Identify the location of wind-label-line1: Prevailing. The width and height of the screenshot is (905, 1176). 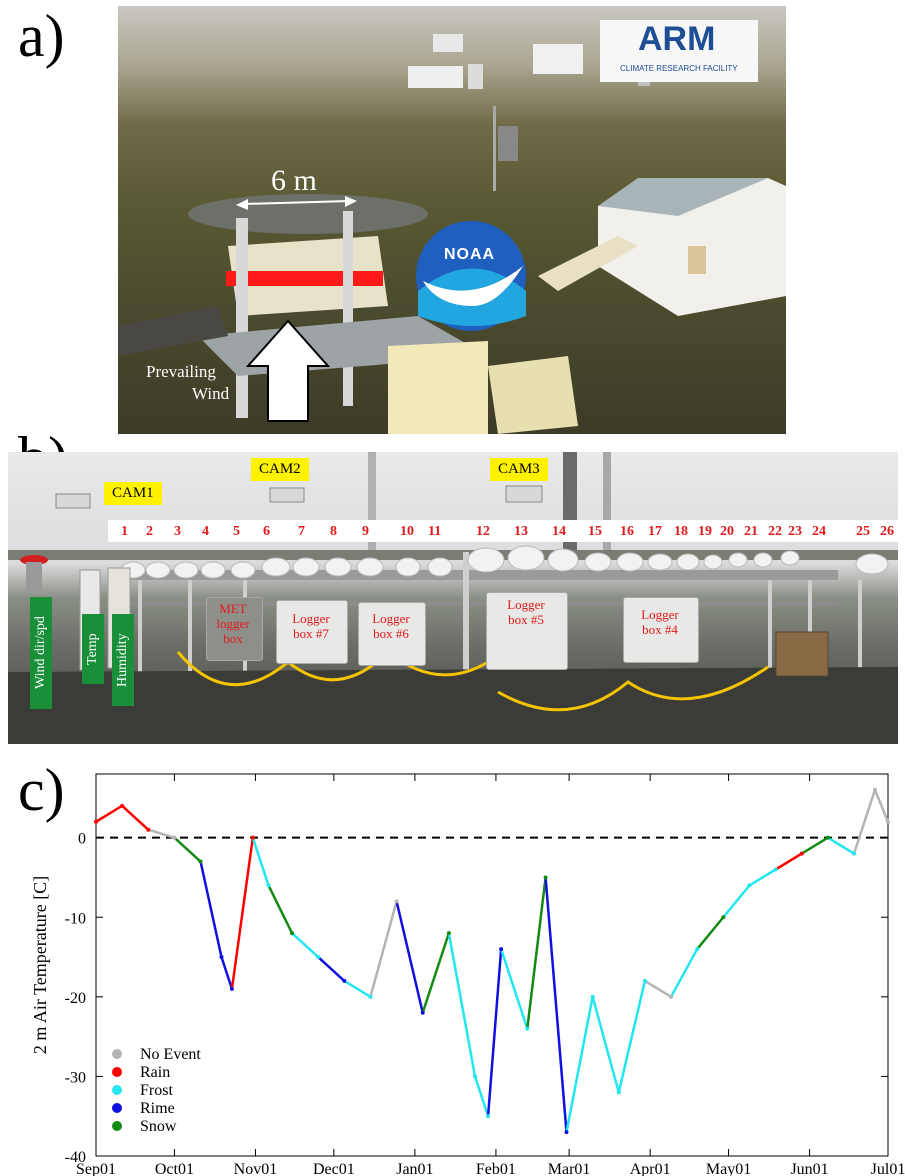
(181, 371).